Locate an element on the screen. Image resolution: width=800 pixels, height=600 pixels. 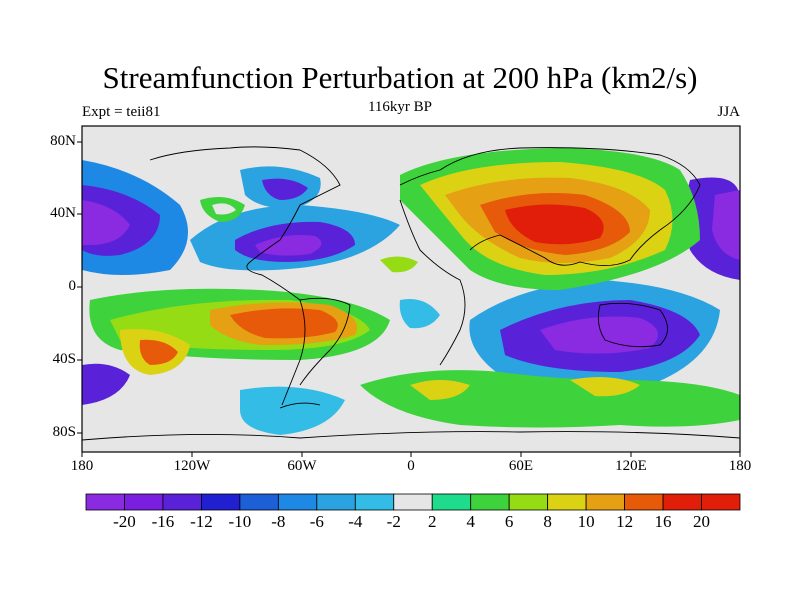
lat-label-40s: 40S is located at coordinates (64, 359).